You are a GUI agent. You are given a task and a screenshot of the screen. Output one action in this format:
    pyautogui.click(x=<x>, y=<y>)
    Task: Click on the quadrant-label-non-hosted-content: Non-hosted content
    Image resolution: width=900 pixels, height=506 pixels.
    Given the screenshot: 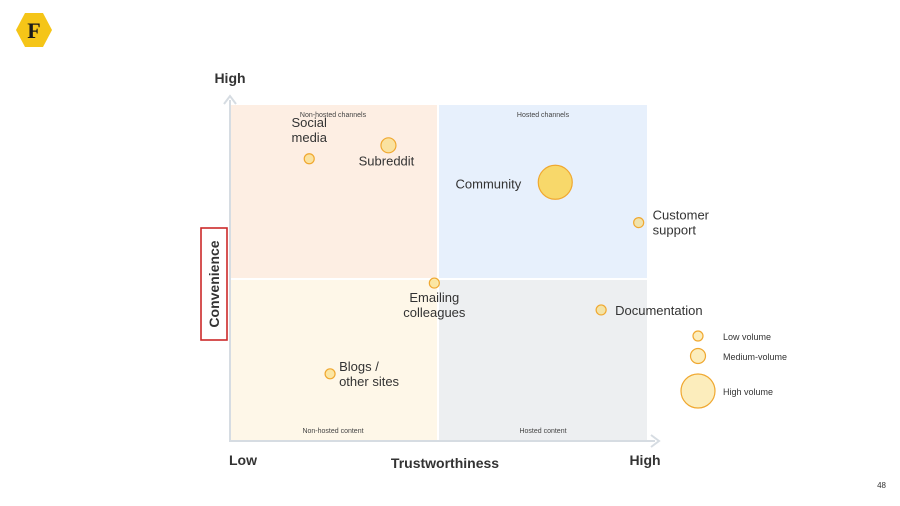 What is the action you would take?
    pyautogui.click(x=332, y=431)
    